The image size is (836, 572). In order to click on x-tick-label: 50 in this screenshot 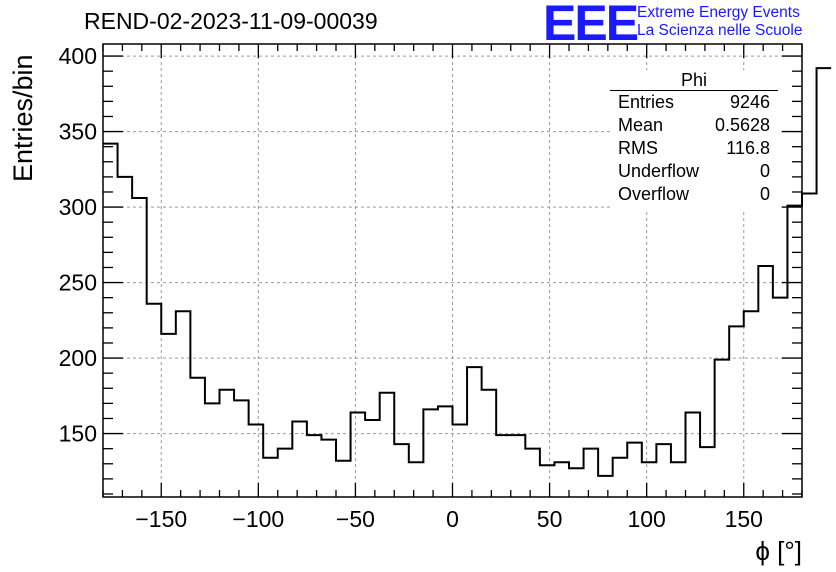, I will do `click(550, 519)`.